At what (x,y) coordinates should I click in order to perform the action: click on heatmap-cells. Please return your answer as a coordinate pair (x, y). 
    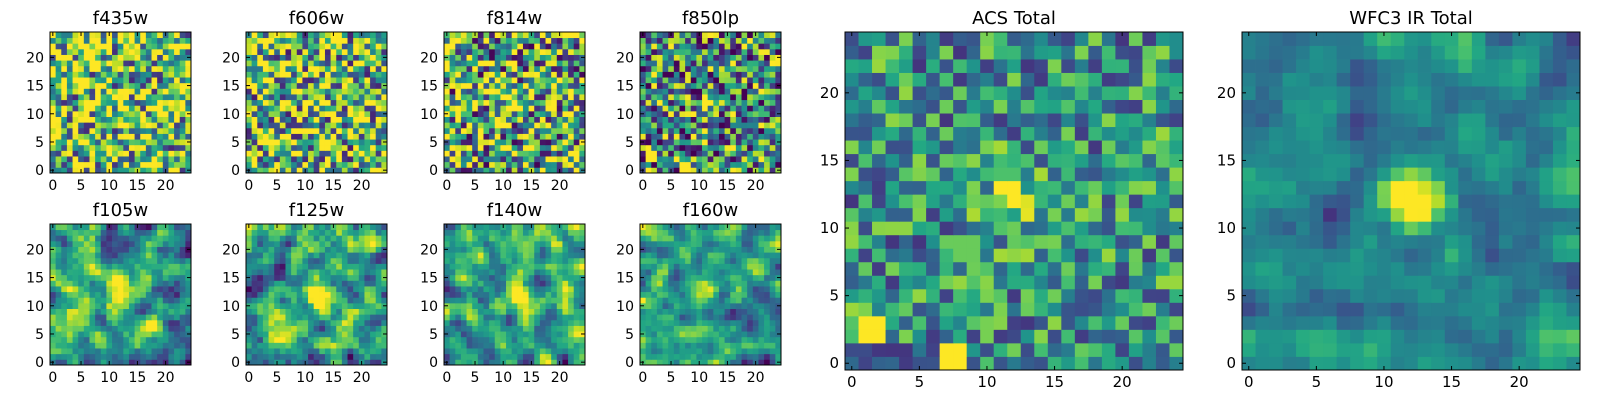
    Looking at the image, I should click on (317, 103).